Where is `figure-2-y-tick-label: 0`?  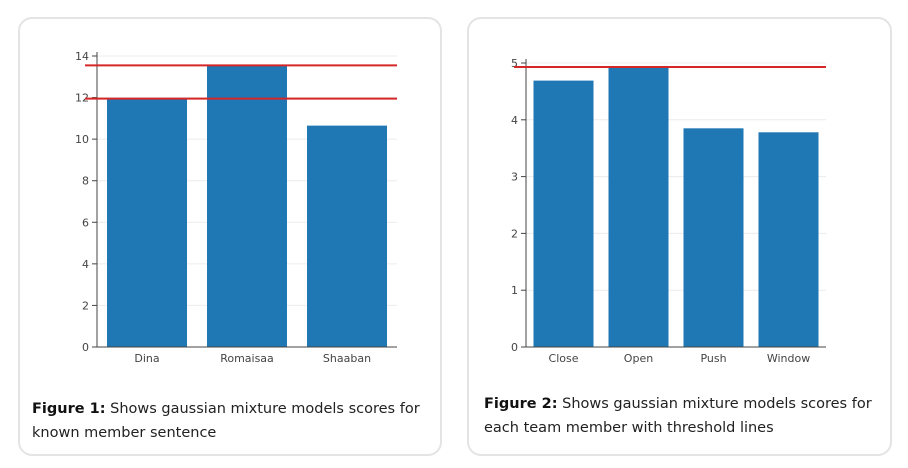 figure-2-y-tick-label: 0 is located at coordinates (514, 347).